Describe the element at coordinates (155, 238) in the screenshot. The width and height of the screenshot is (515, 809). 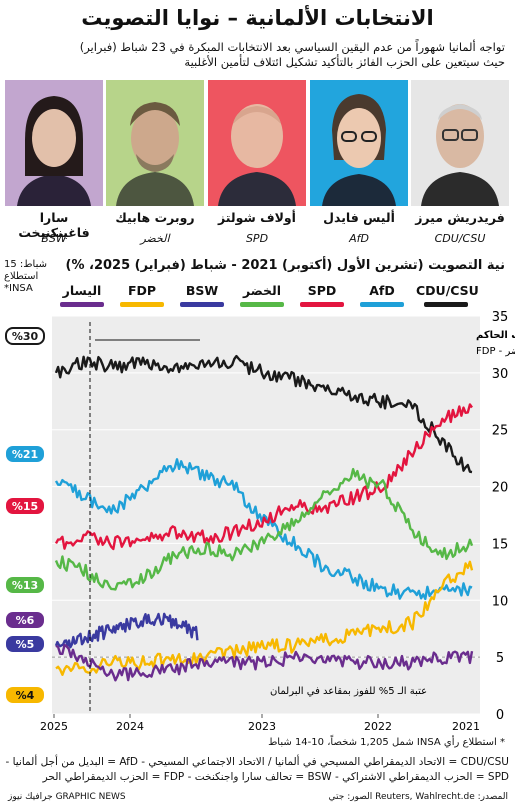
I see `candidate-party-habeck: الخضر` at that location.